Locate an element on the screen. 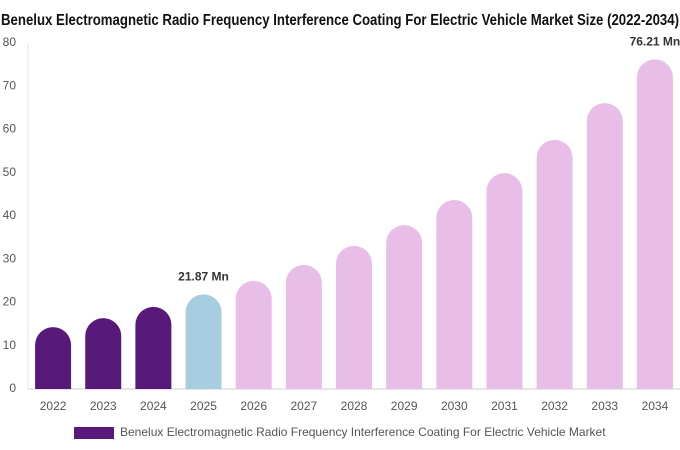 This screenshot has height=450, width=680. legend-swatch is located at coordinates (94, 433).